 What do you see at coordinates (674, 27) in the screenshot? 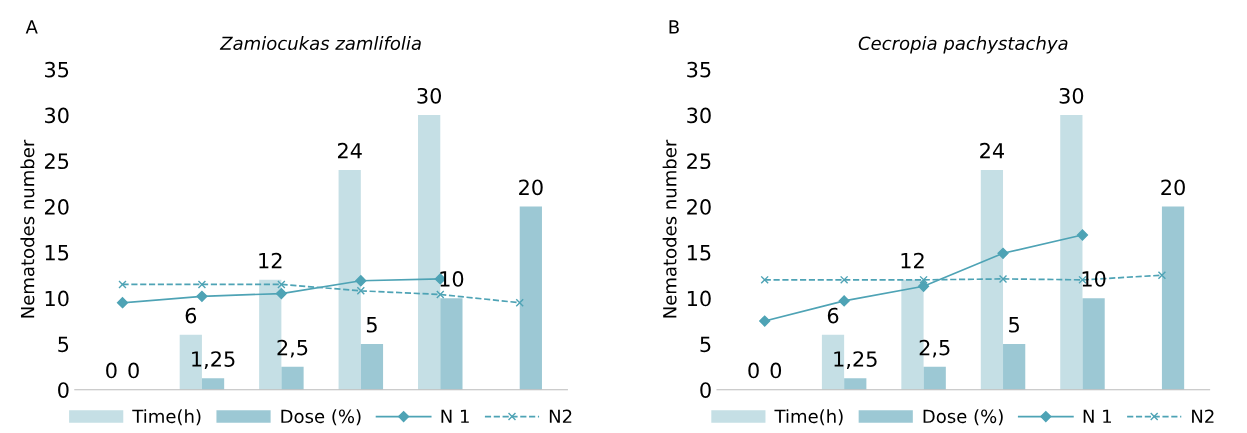
I see `text: B` at bounding box center [674, 27].